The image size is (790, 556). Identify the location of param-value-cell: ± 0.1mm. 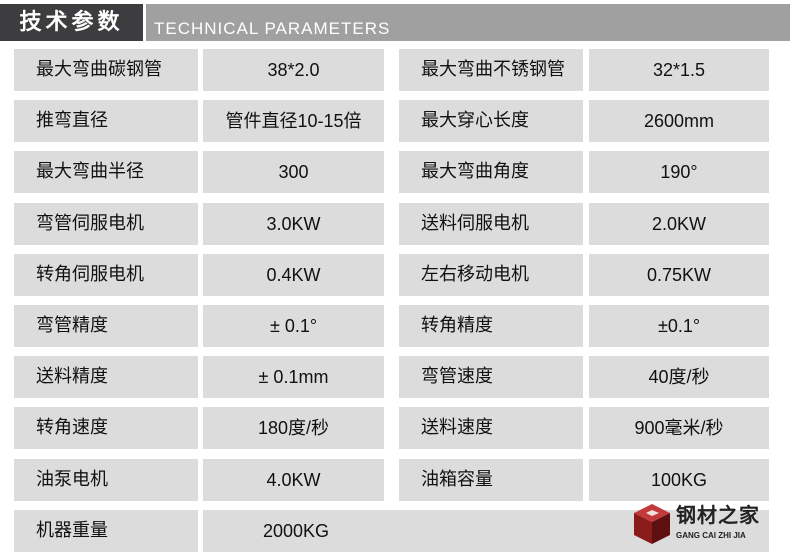
(293, 377).